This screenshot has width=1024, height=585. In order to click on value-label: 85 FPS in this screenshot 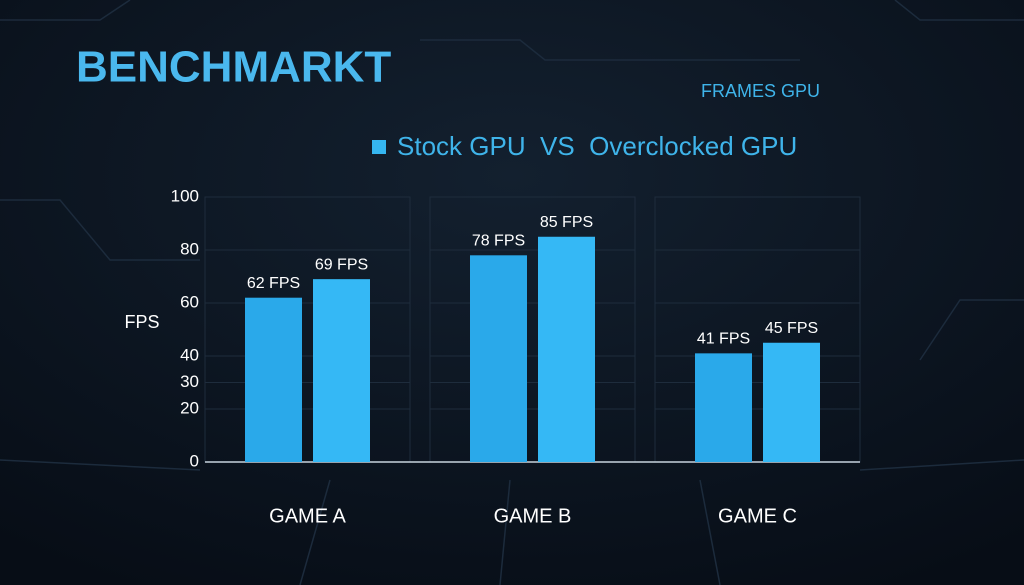, I will do `click(566, 222)`.